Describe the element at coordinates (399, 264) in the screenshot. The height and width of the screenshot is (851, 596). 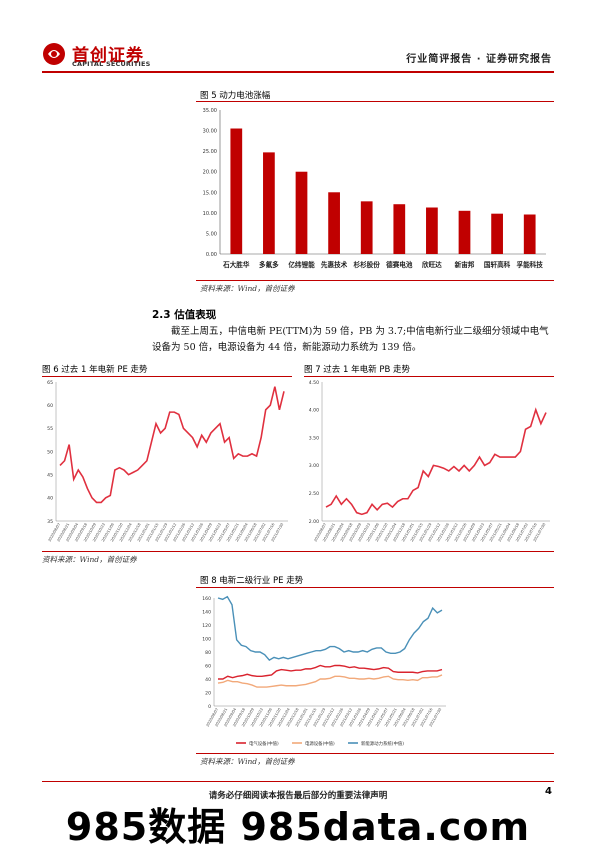
I see `x-tick-label: 德赛电池` at that location.